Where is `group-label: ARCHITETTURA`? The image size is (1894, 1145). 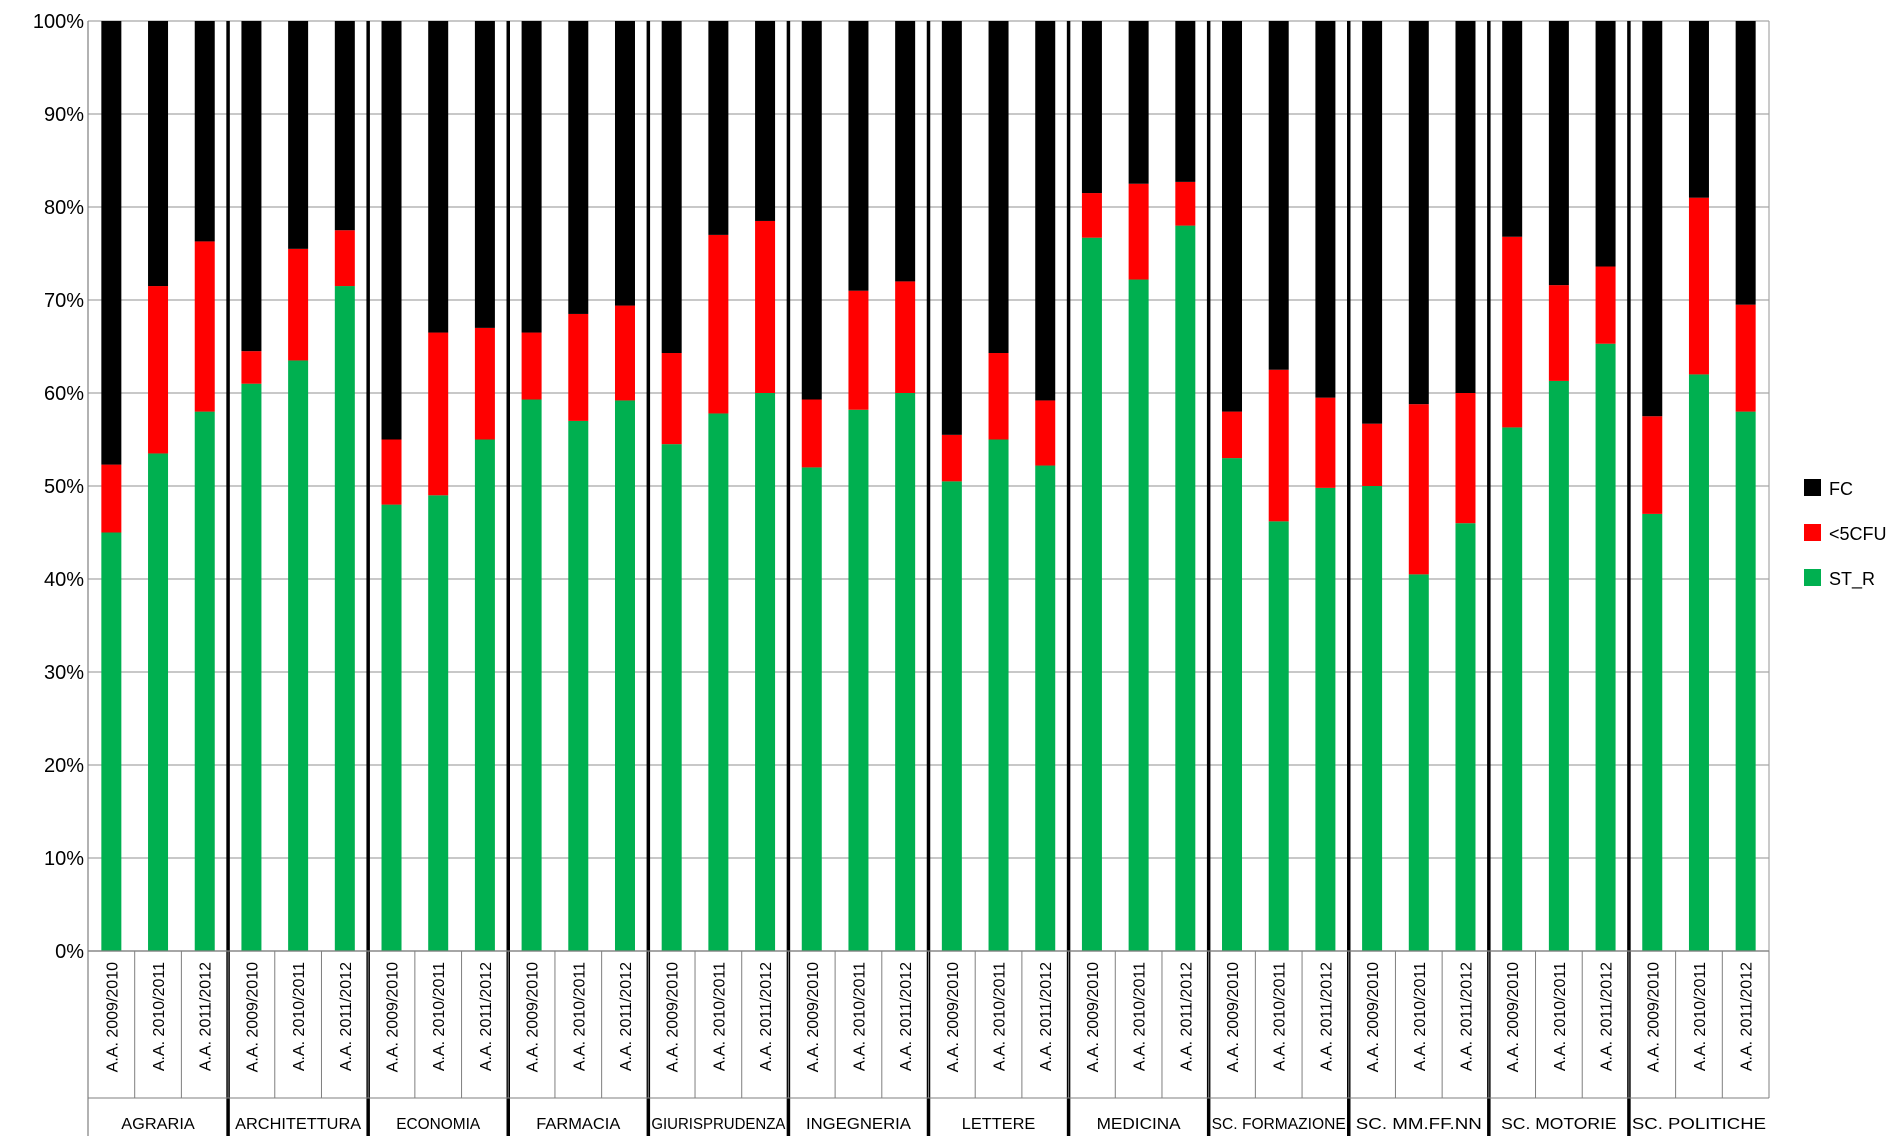
group-label: ARCHITETTURA is located at coordinates (298, 1124).